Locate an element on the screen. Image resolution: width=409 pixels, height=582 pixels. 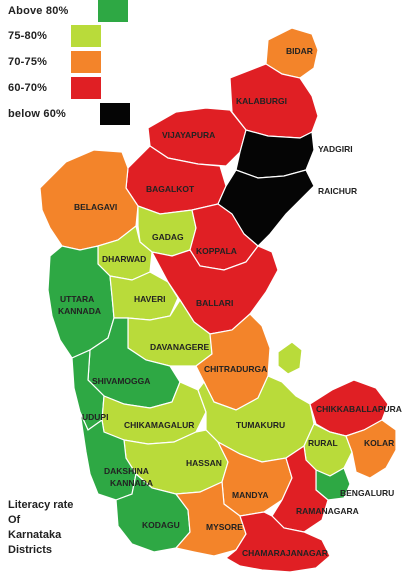
region-small-patch is located at coordinates (290, 358).